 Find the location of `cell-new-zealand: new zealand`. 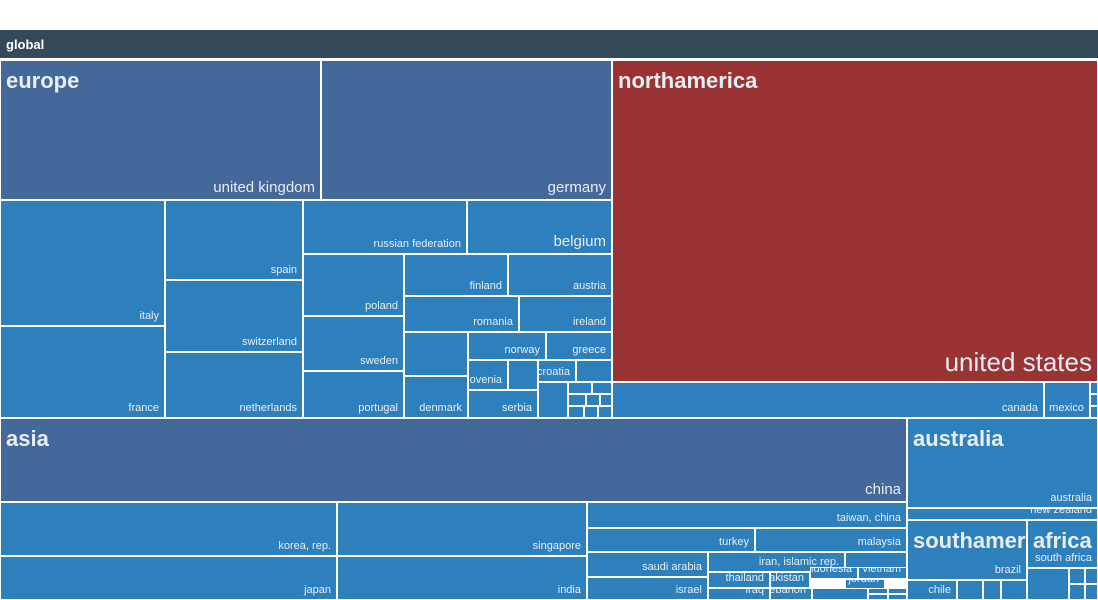

cell-new-zealand: new zealand is located at coordinates (1002, 514).